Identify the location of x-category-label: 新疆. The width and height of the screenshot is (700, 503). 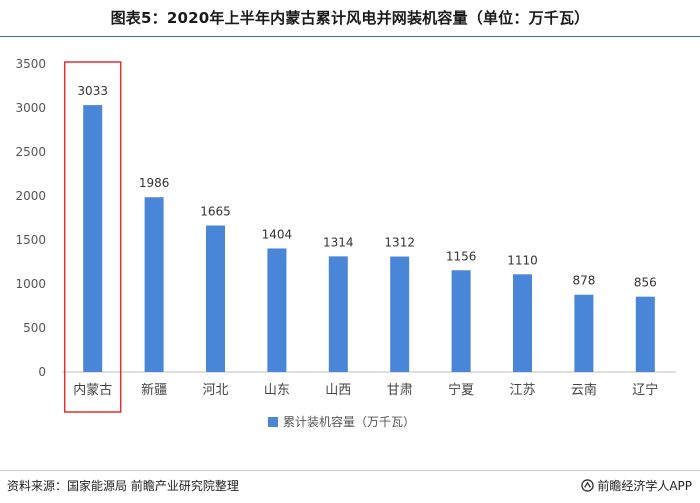
(154, 390).